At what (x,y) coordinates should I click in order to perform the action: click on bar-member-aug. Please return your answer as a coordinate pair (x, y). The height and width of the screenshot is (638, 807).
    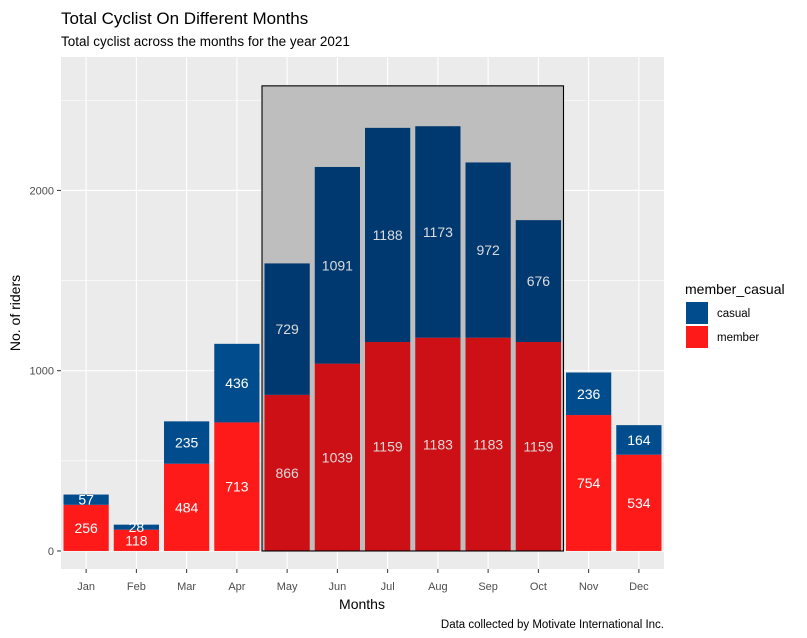
    Looking at the image, I should click on (438, 444).